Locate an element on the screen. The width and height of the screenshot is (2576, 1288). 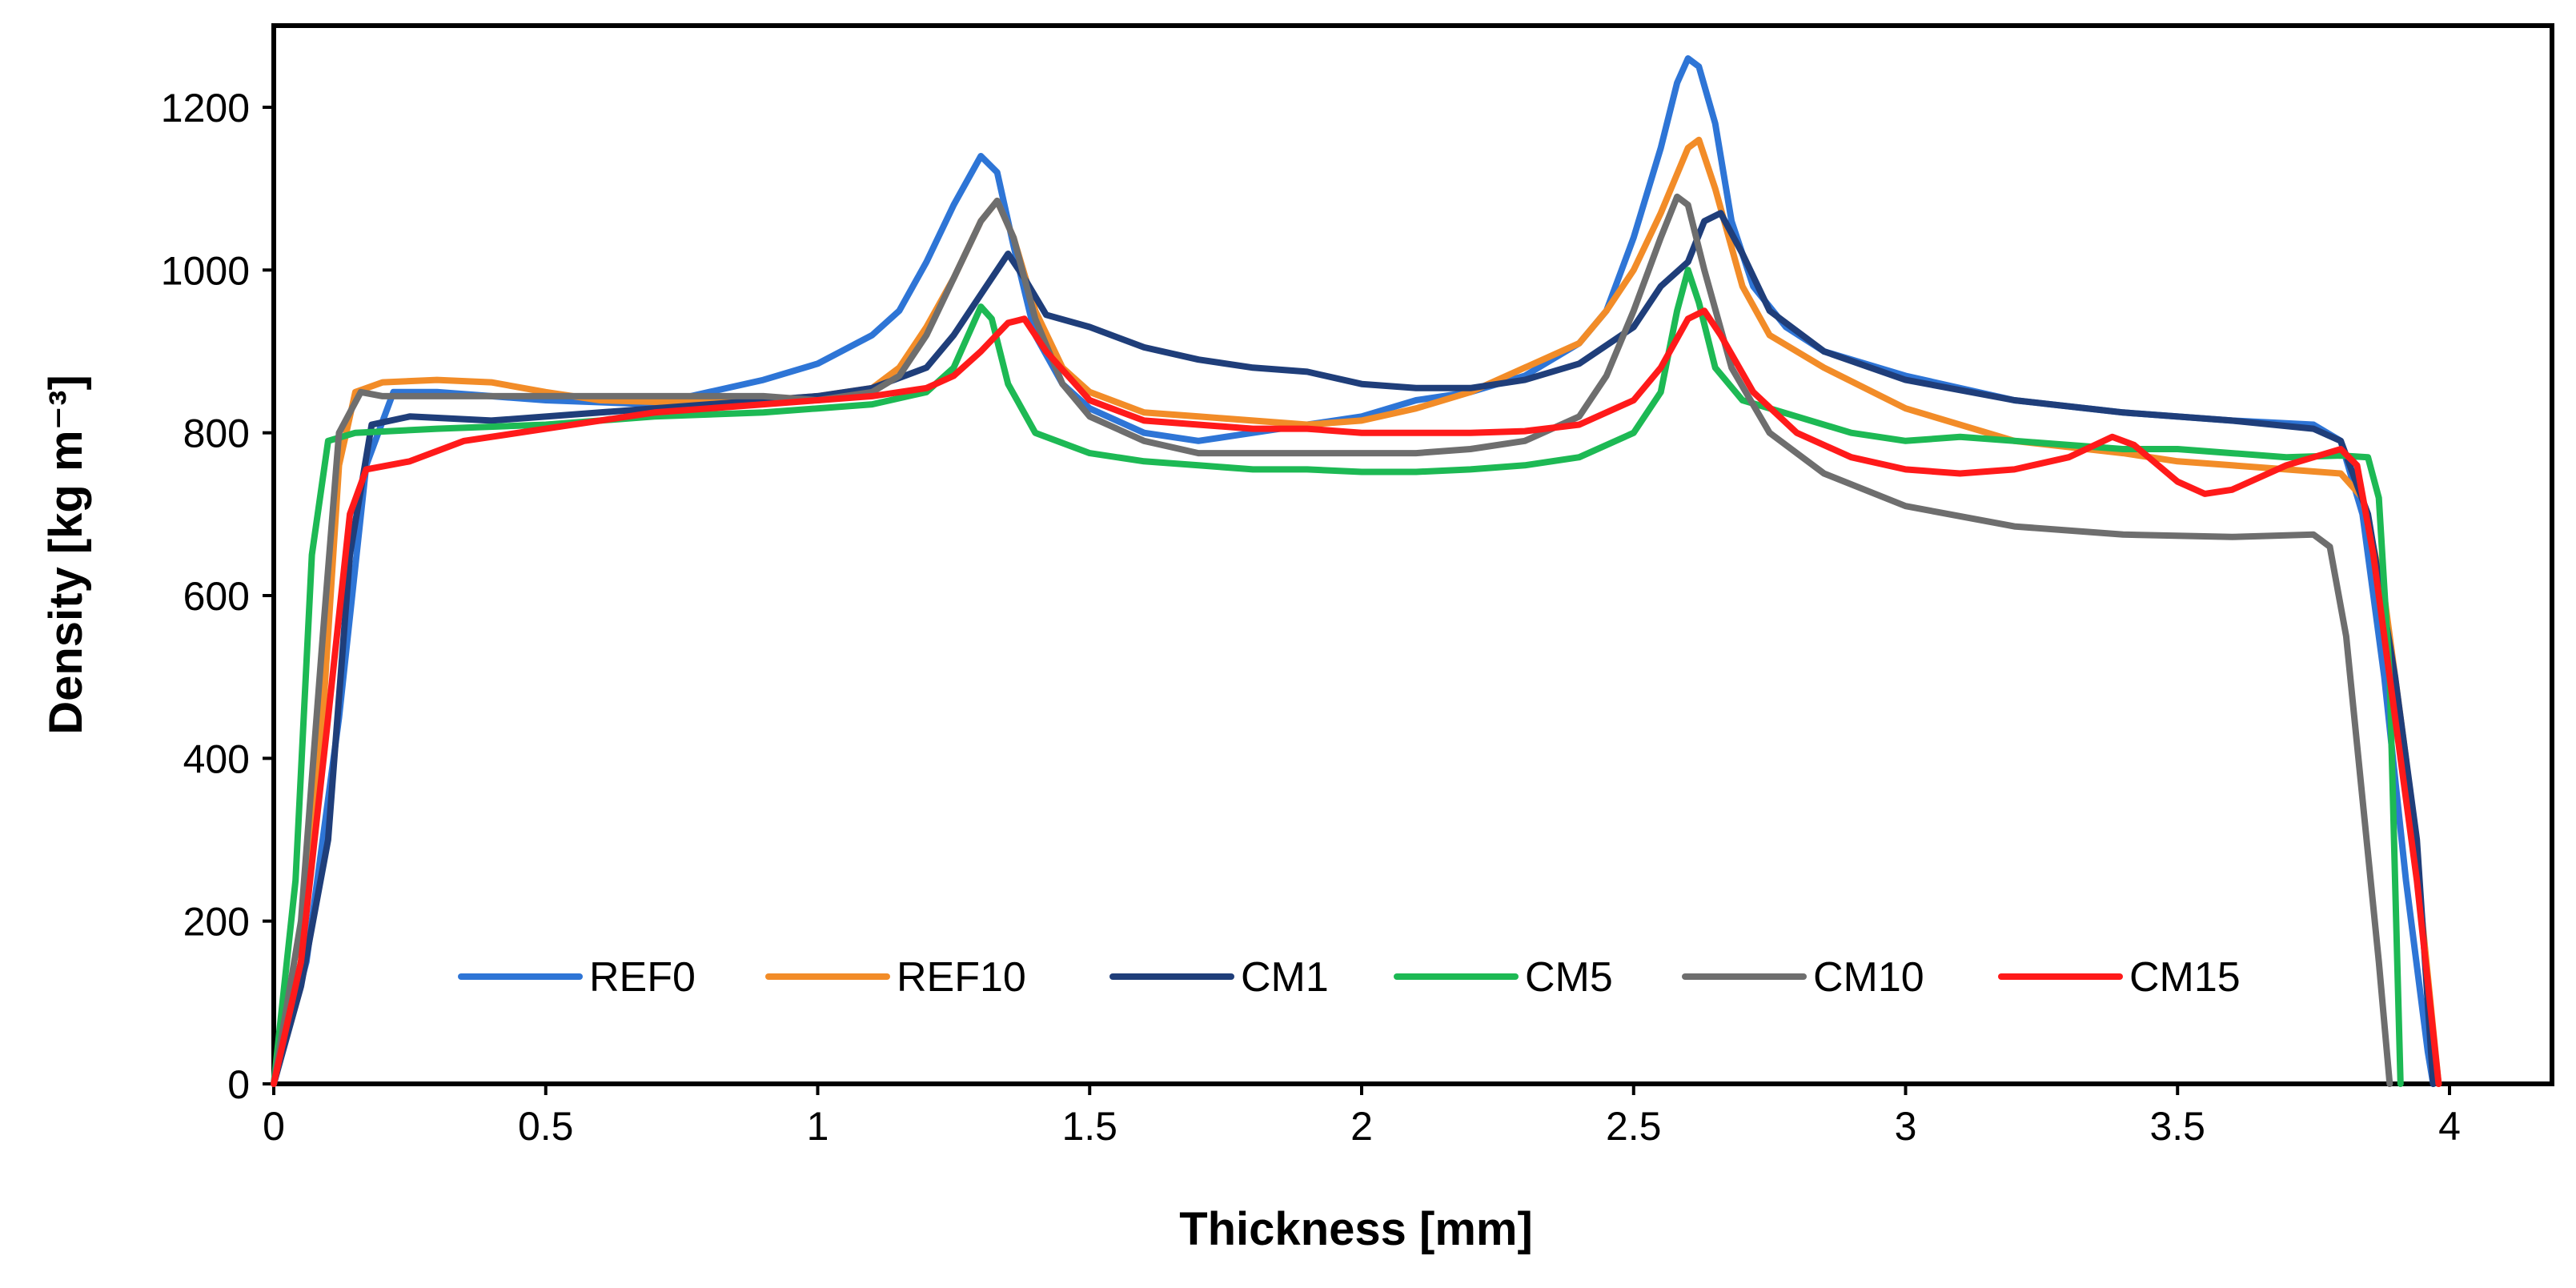
legend-label-cm10: CM10 is located at coordinates (1869, 977).